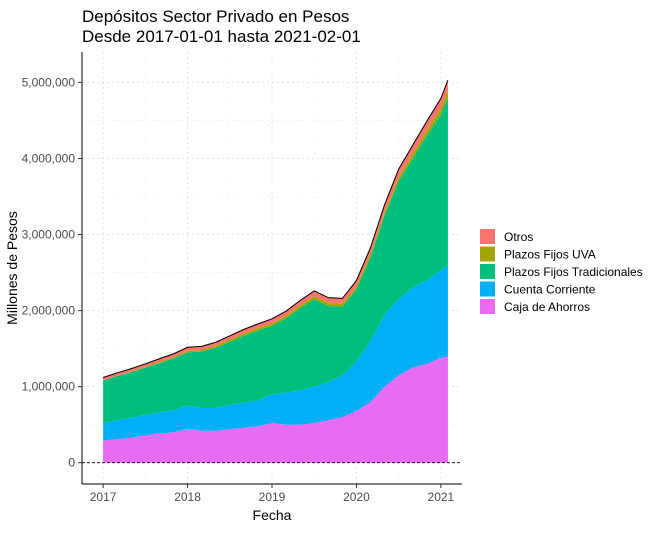 The height and width of the screenshot is (533, 660). I want to click on x-tick-label: 2019, so click(272, 497).